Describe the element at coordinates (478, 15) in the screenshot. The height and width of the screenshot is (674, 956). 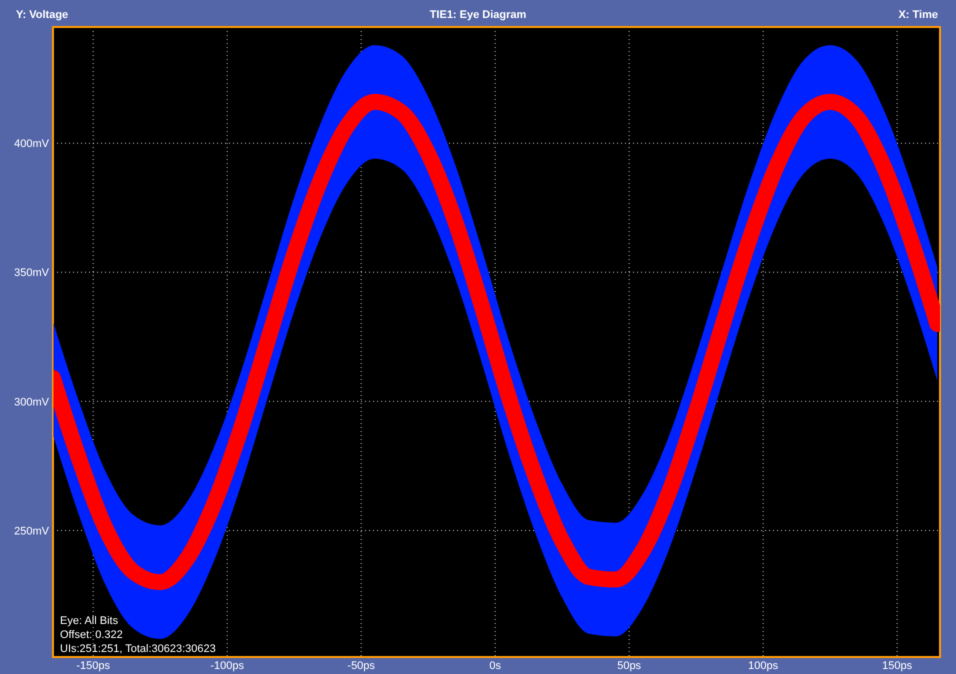
I see `chart-title: TIE1: Eye Diagram` at that location.